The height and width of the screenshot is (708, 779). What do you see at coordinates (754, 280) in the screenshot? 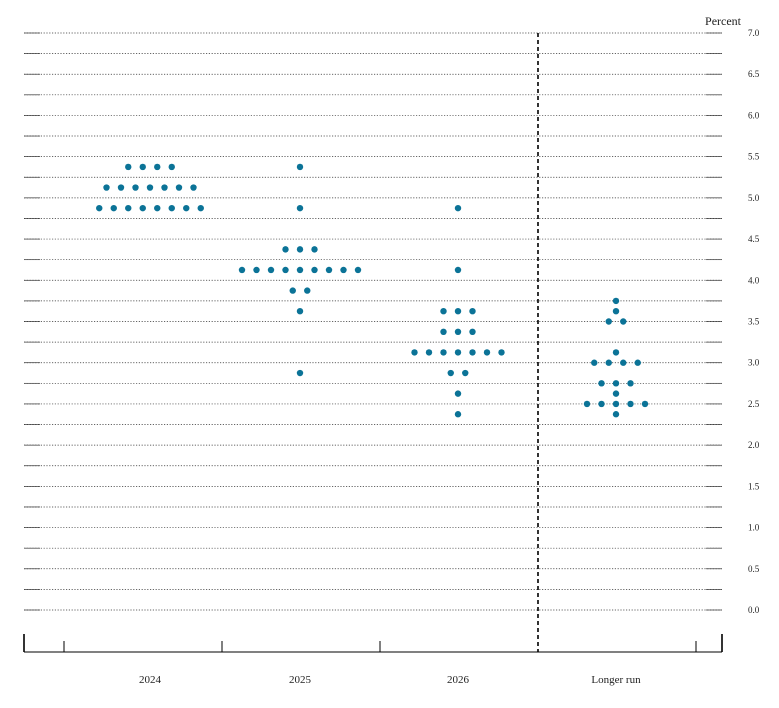
I see `y-tick-label: 4.0` at bounding box center [754, 280].